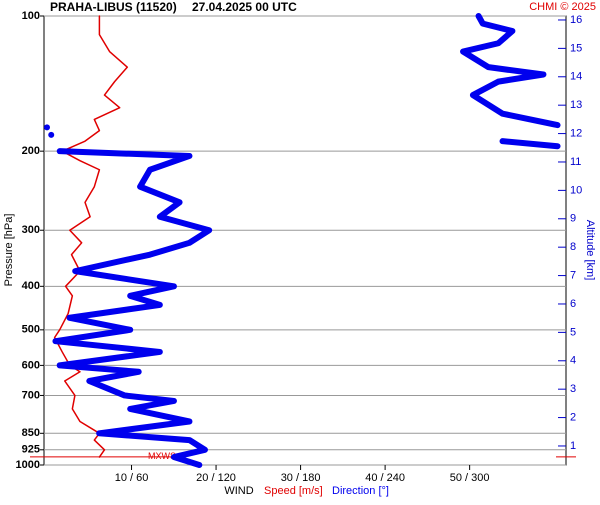  Describe the element at coordinates (31, 450) in the screenshot. I see `y-tick-label: 925` at that location.